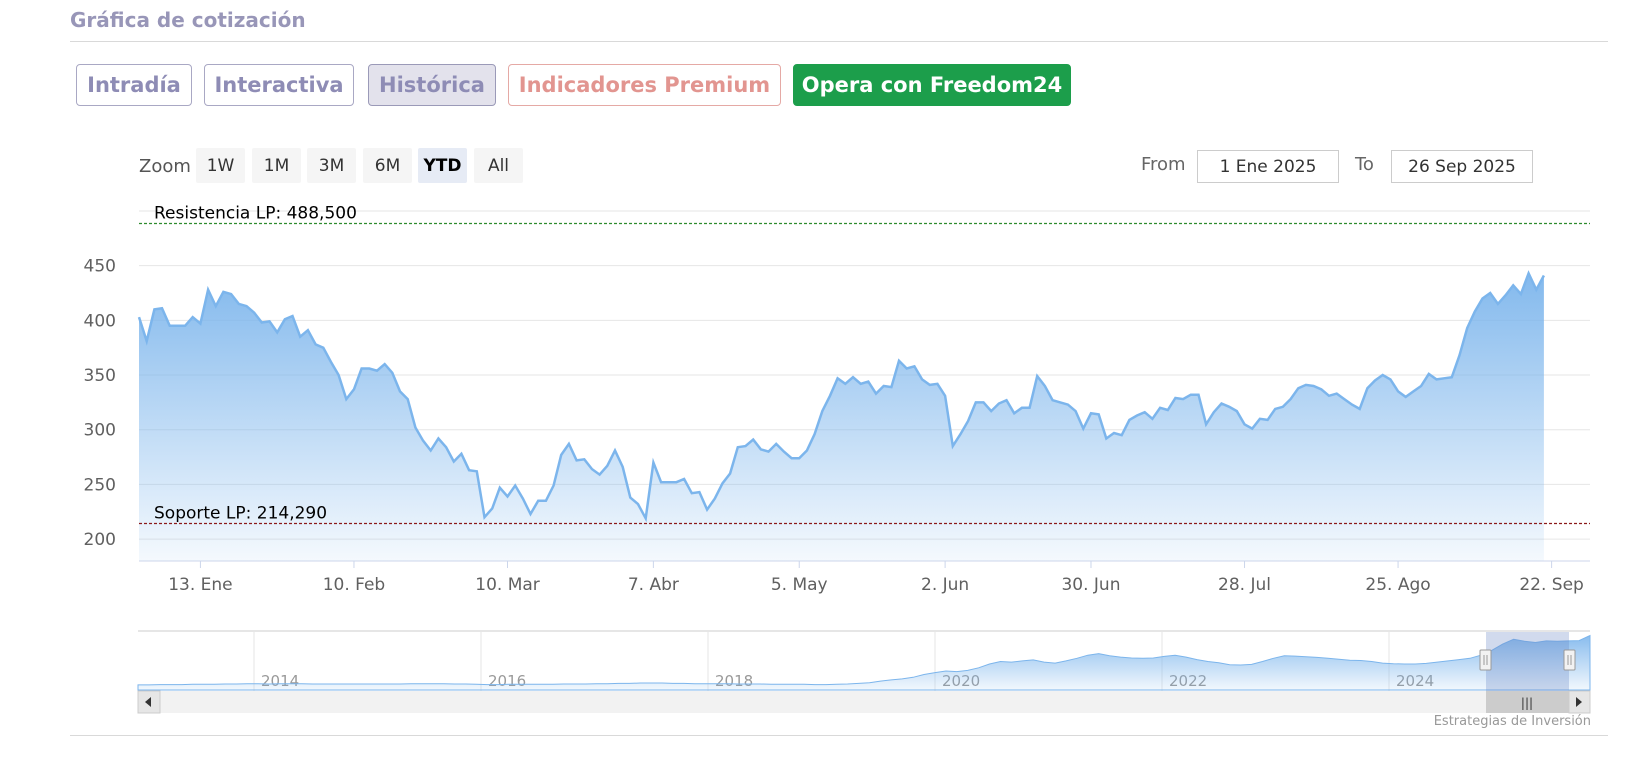 The width and height of the screenshot is (1642, 768). What do you see at coordinates (1512, 721) in the screenshot?
I see `chart-credit: Estrategias de Inversión` at bounding box center [1512, 721].